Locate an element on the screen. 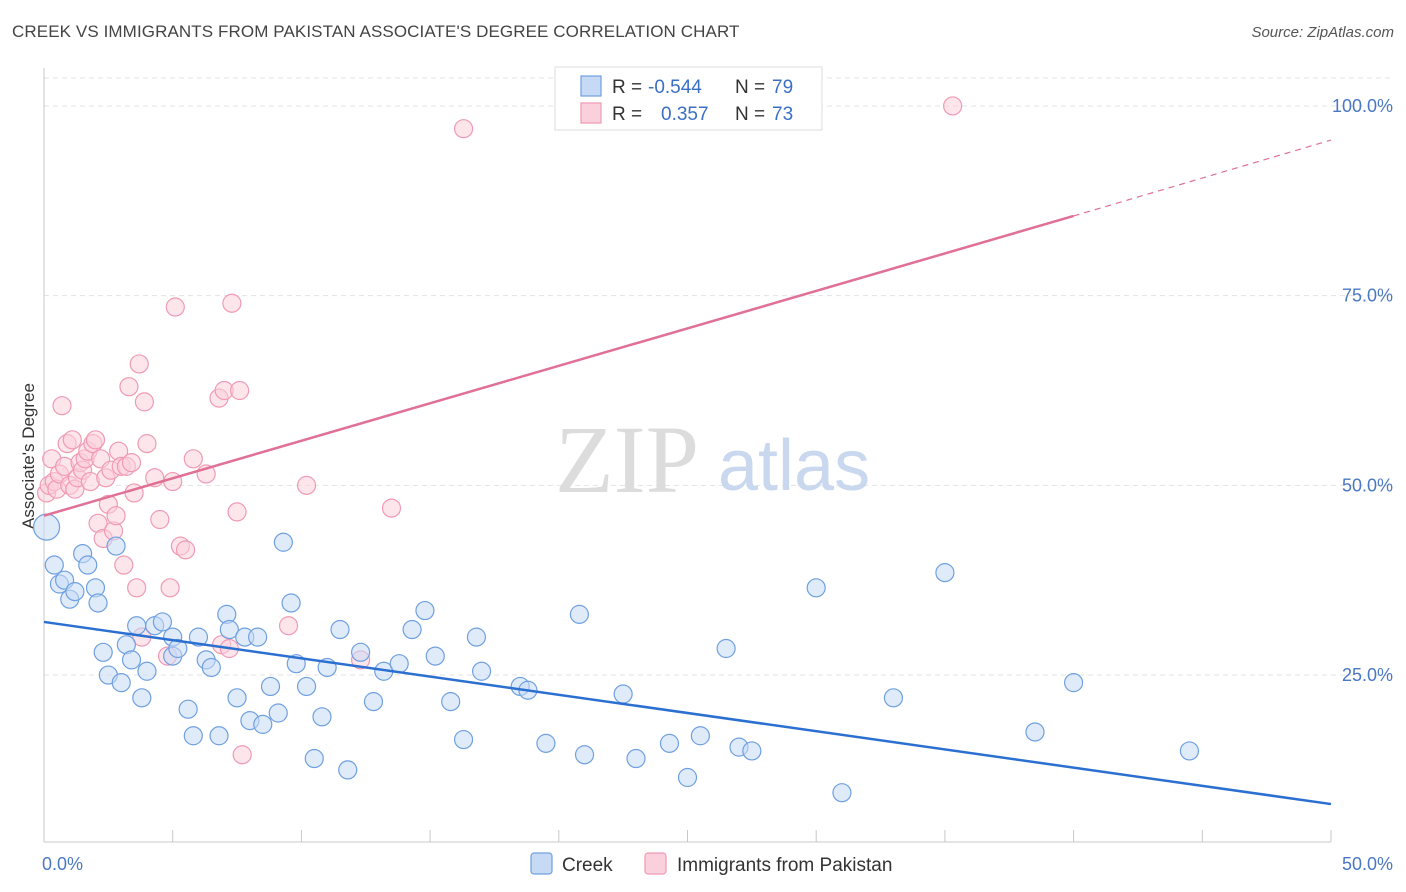 This screenshot has width=1406, height=892. bottom-legend: Creek Immigrants from Pakistan is located at coordinates (711, 864).